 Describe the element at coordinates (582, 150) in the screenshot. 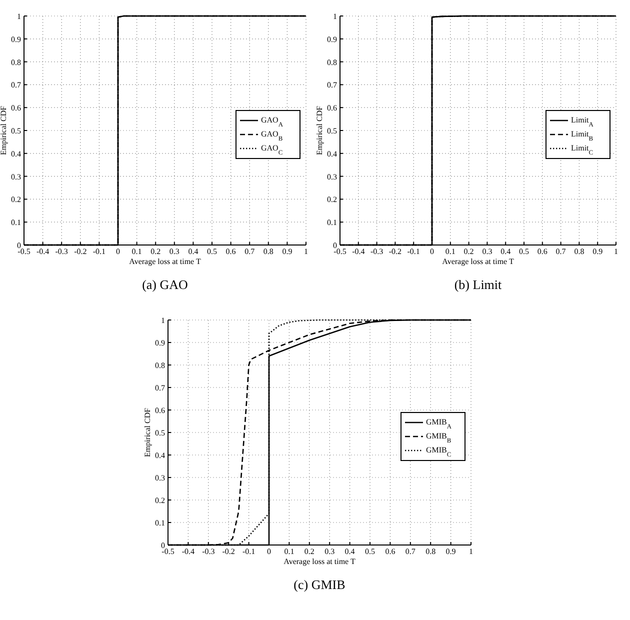

I see `legend-label: Limit$_{C}$` at that location.